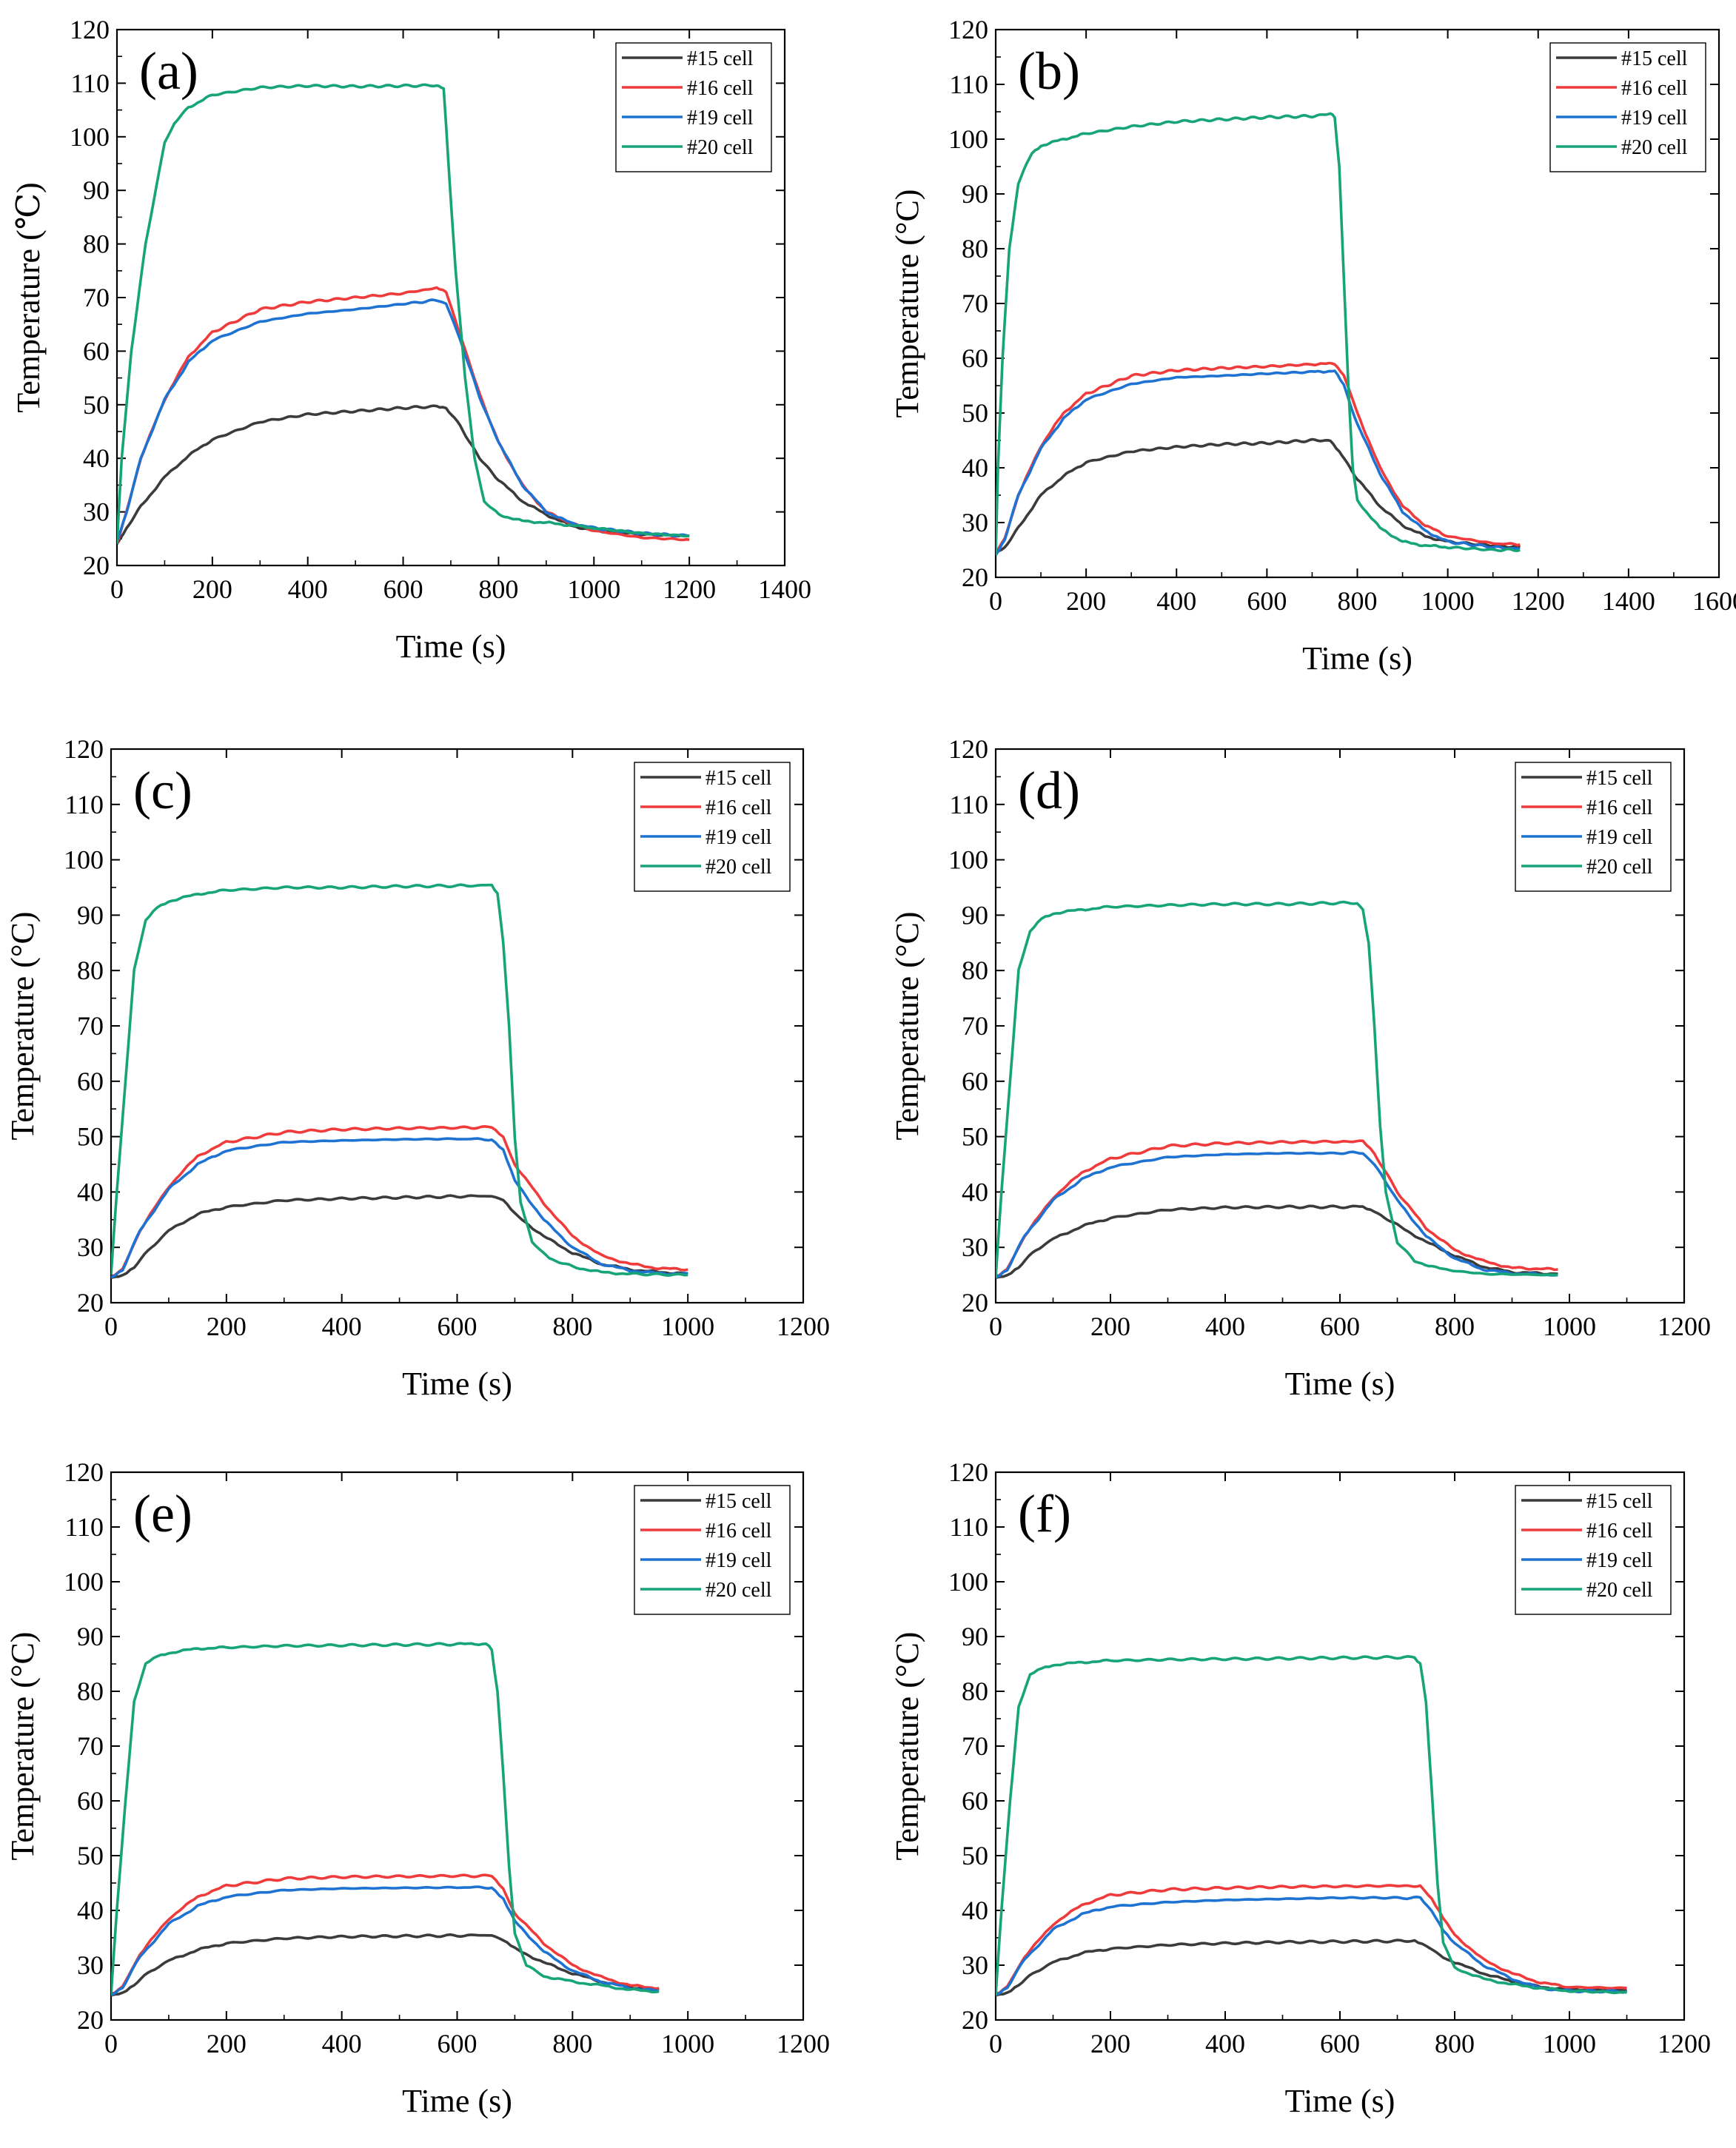  Describe the element at coordinates (1714, 601) in the screenshot. I see `x-tick-label: 1600` at that location.